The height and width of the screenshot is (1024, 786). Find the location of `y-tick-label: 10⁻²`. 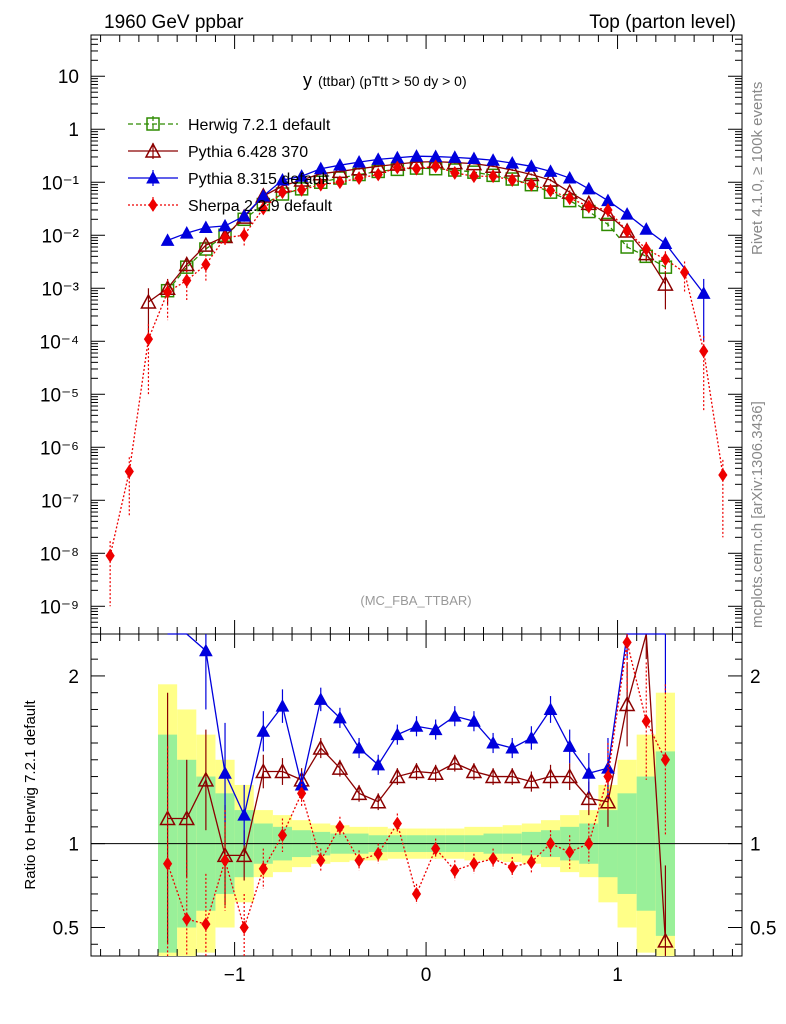

y-tick-label: 10⁻² is located at coordinates (61, 236).